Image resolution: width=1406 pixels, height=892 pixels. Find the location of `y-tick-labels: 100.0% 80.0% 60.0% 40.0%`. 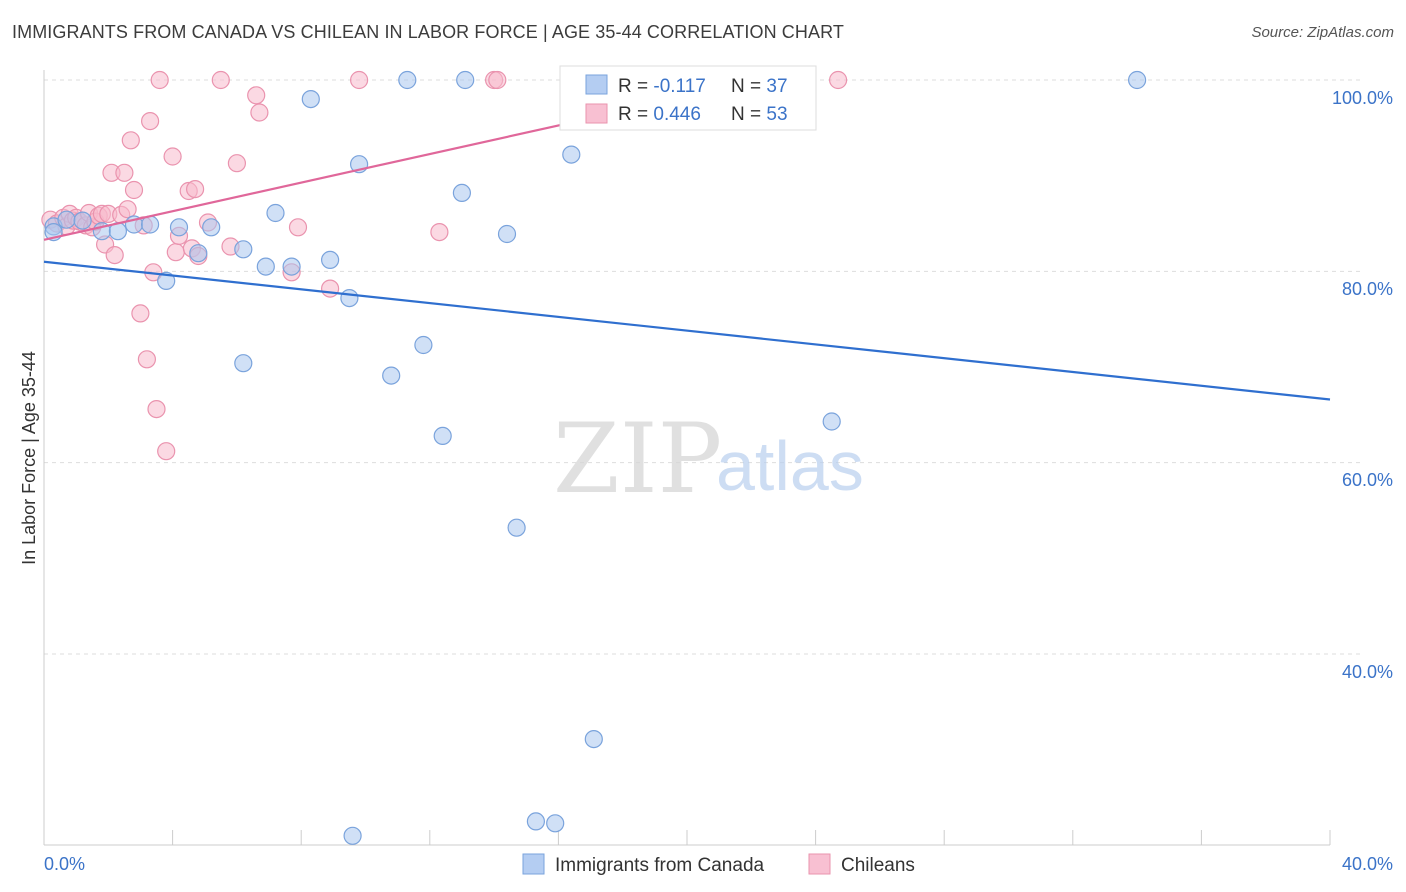

y-tick-labels: 100.0% 80.0% 60.0% 40.0% is located at coordinates (1362, 385).